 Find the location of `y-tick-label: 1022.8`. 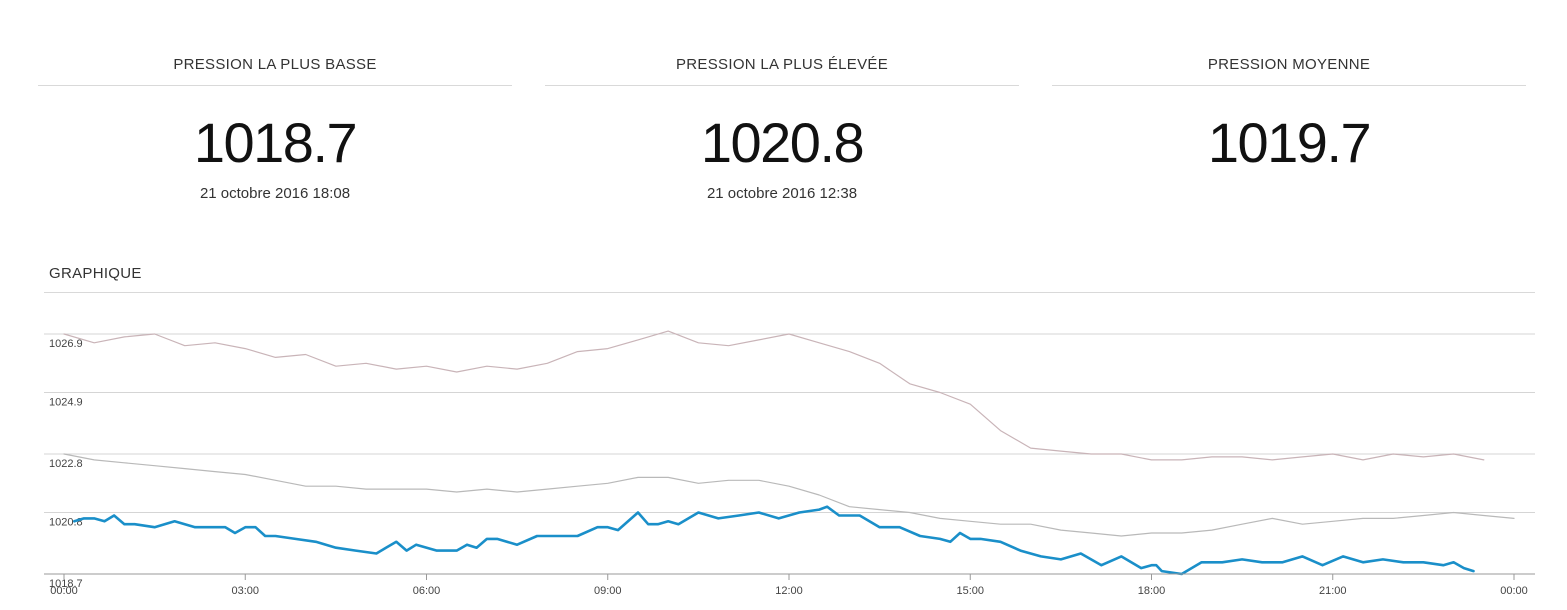

y-tick-label: 1022.8 is located at coordinates (66, 464).